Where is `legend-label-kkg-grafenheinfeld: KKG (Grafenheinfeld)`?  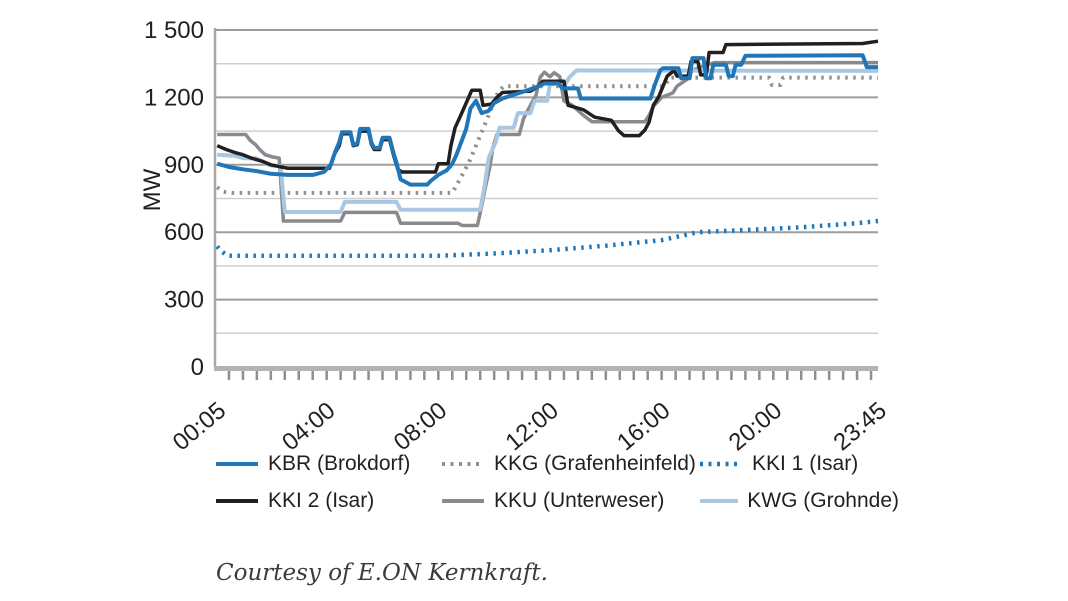
legend-label-kkg-grafenheinfeld: KKG (Grafenheinfeld) is located at coordinates (595, 463).